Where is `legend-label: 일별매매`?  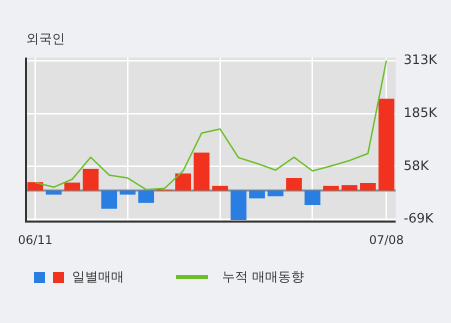
legend-label: 일별매매 is located at coordinates (98, 277).